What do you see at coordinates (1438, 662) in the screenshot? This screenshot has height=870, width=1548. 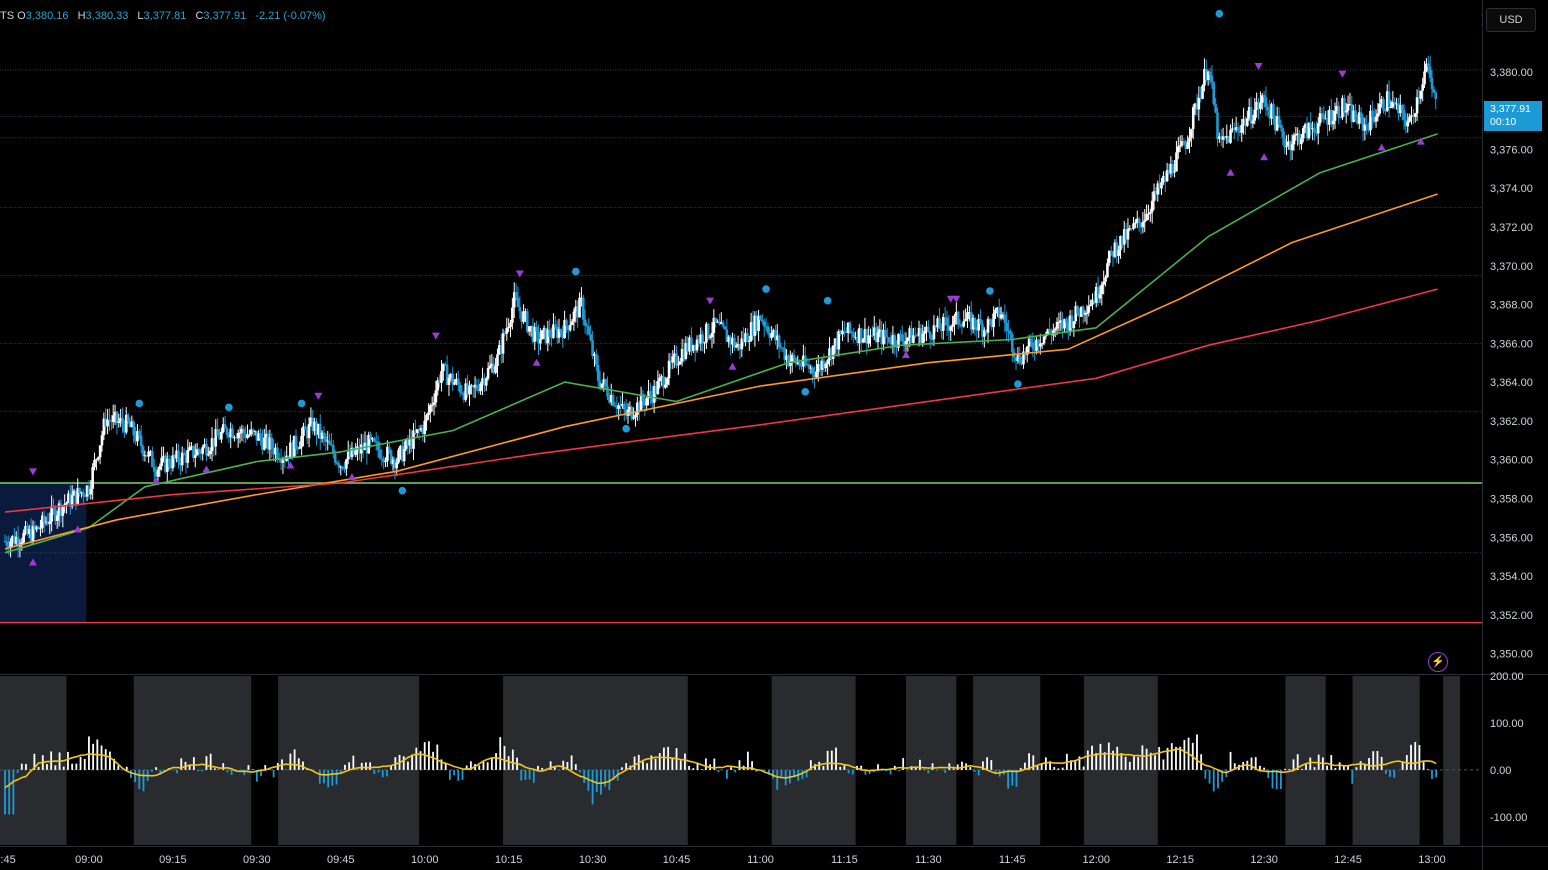 I see `lightning-icon: ⚡` at bounding box center [1438, 662].